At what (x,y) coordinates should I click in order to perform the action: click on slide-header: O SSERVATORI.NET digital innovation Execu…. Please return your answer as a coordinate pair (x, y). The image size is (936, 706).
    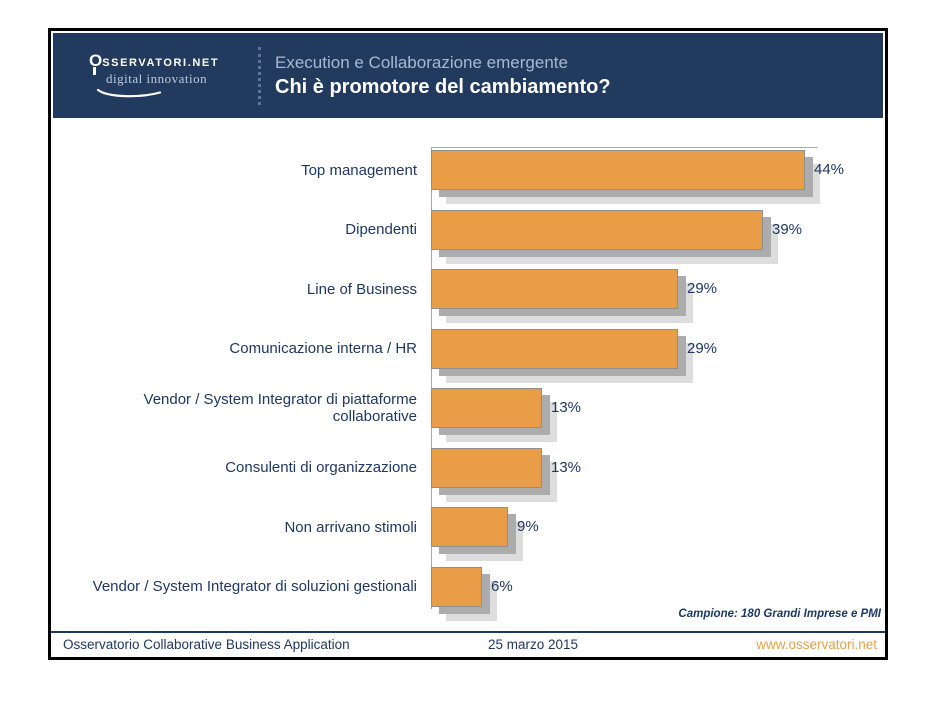
    Looking at the image, I should click on (468, 75).